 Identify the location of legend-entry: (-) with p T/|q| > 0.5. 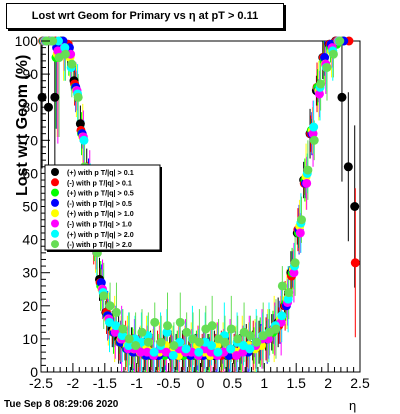
(99, 203).